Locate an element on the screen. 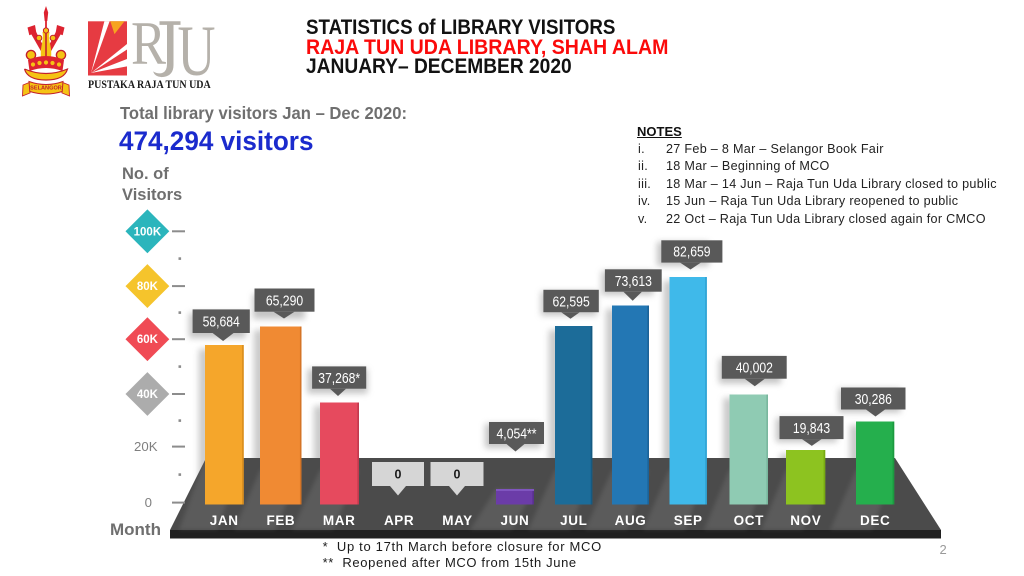 The width and height of the screenshot is (1024, 576). svg-text: JUL is located at coordinates (573, 520).